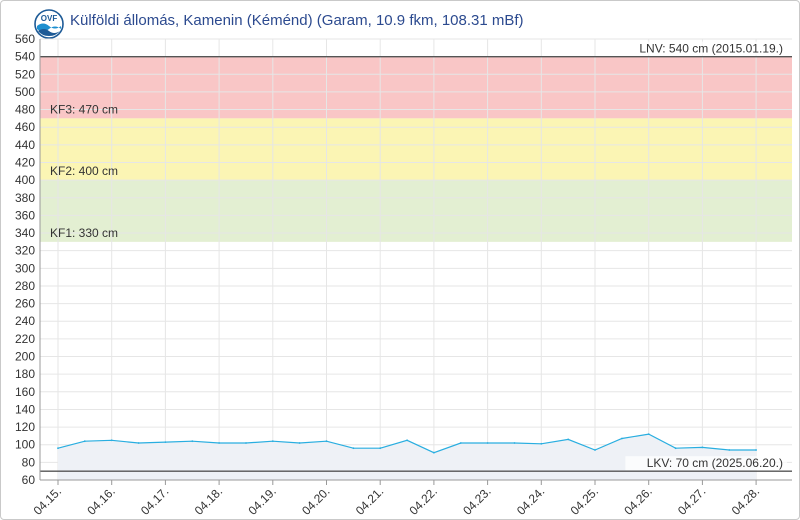  I want to click on series-area-fill, so click(407, 457).